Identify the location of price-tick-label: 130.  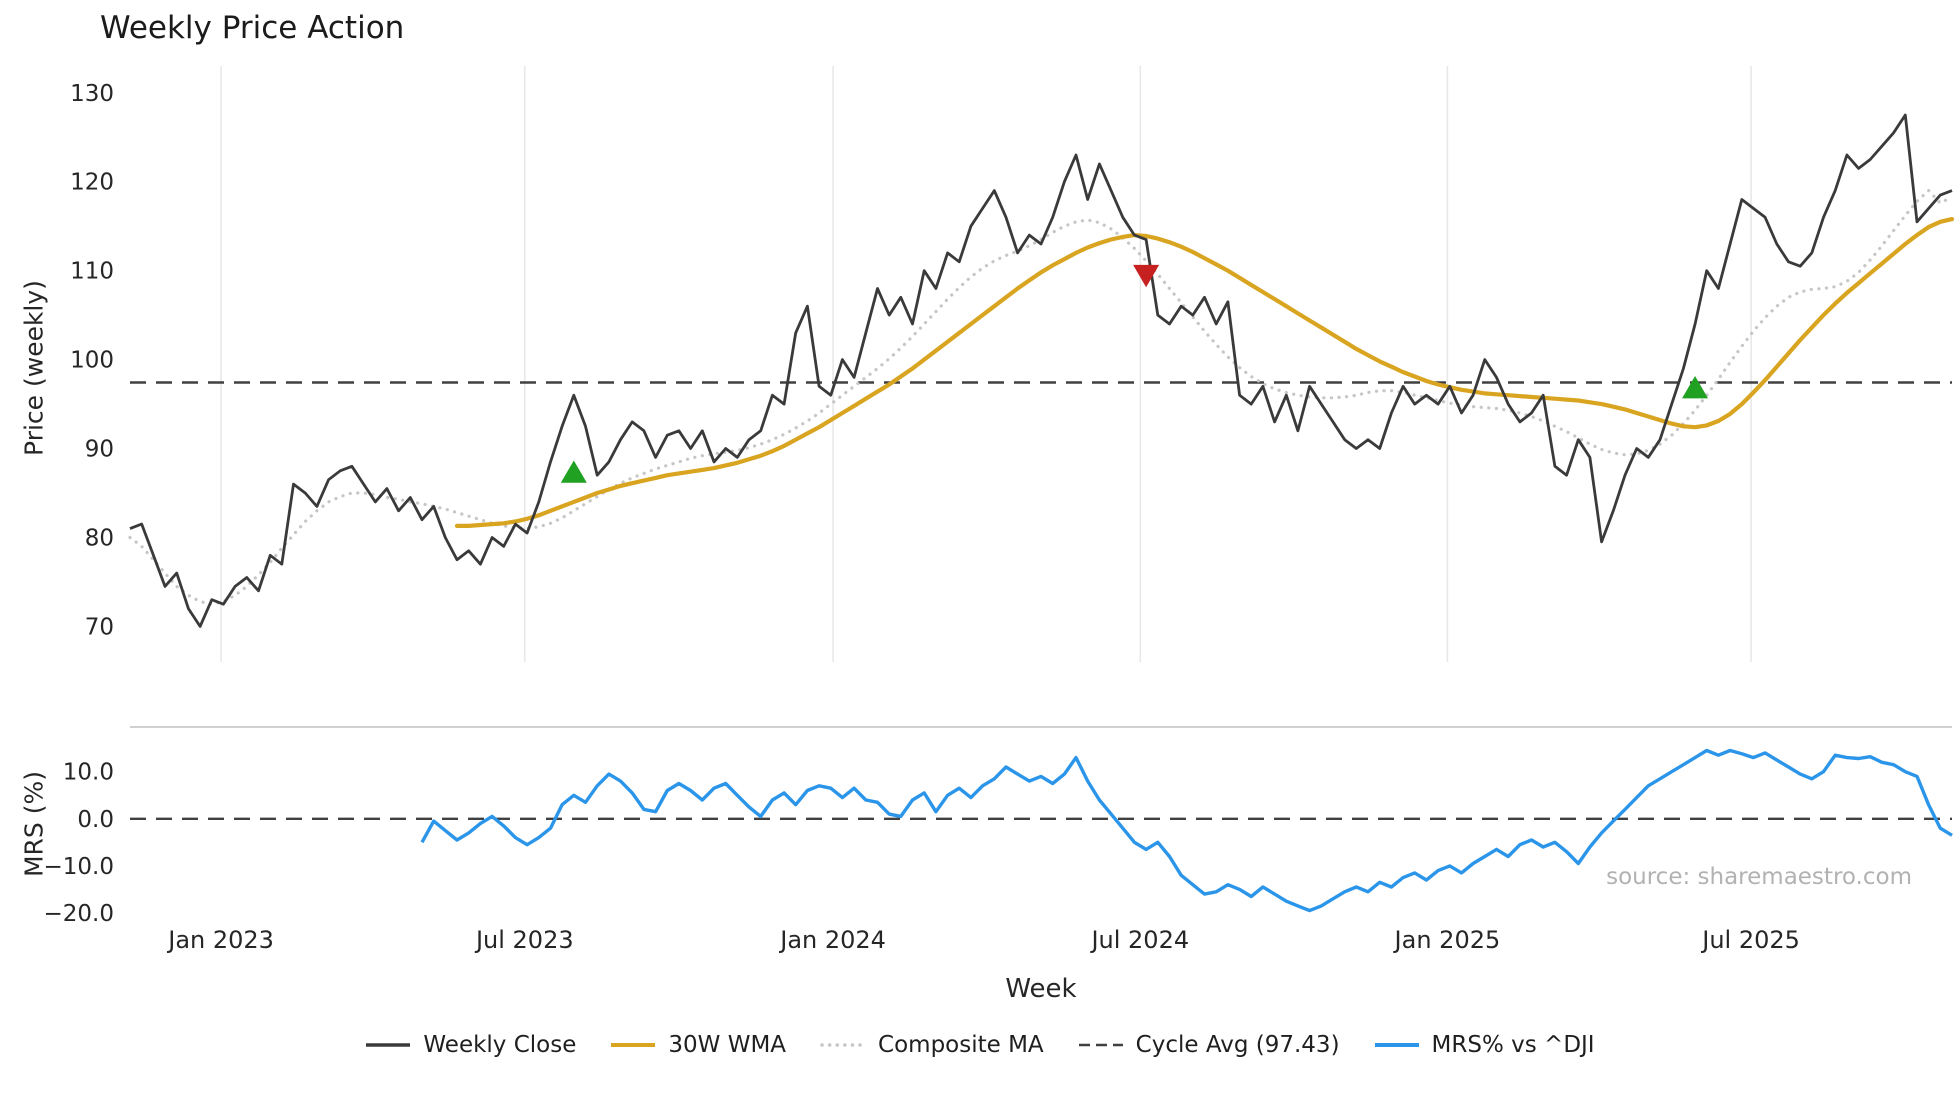
(92, 94).